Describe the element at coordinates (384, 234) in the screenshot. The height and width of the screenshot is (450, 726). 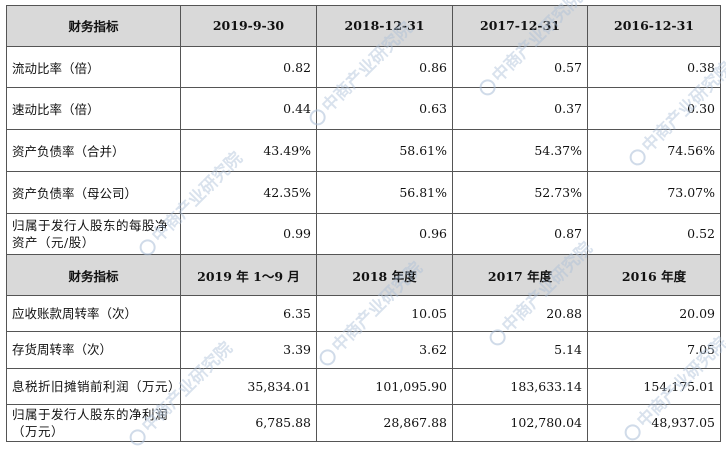
I see `value-cell: 0.96` at that location.